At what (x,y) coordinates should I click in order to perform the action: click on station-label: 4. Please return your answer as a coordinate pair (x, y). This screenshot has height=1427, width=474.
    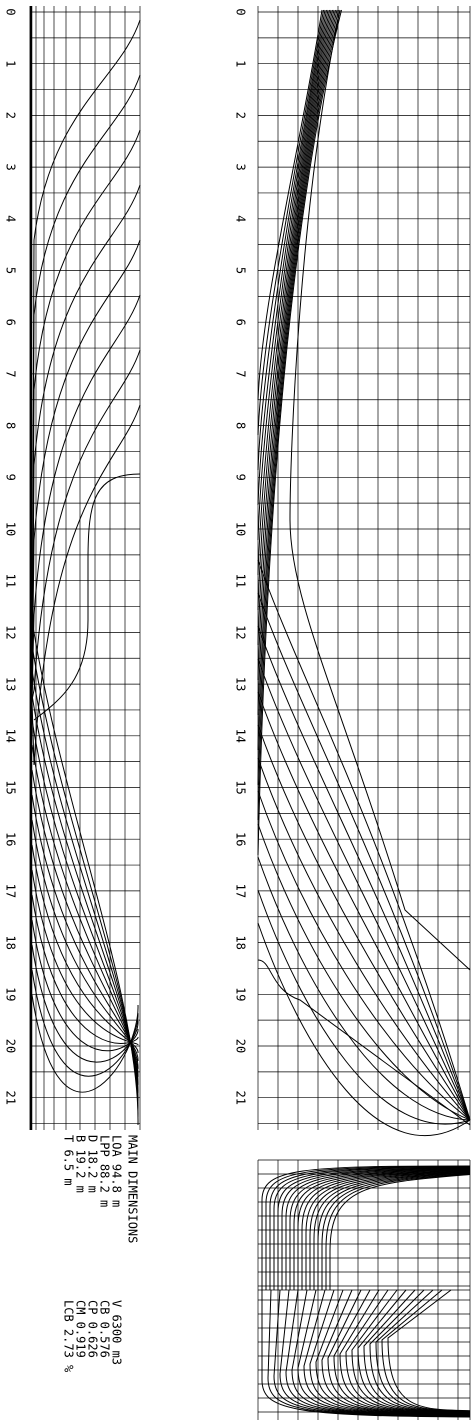
    Looking at the image, I should click on (241, 218).